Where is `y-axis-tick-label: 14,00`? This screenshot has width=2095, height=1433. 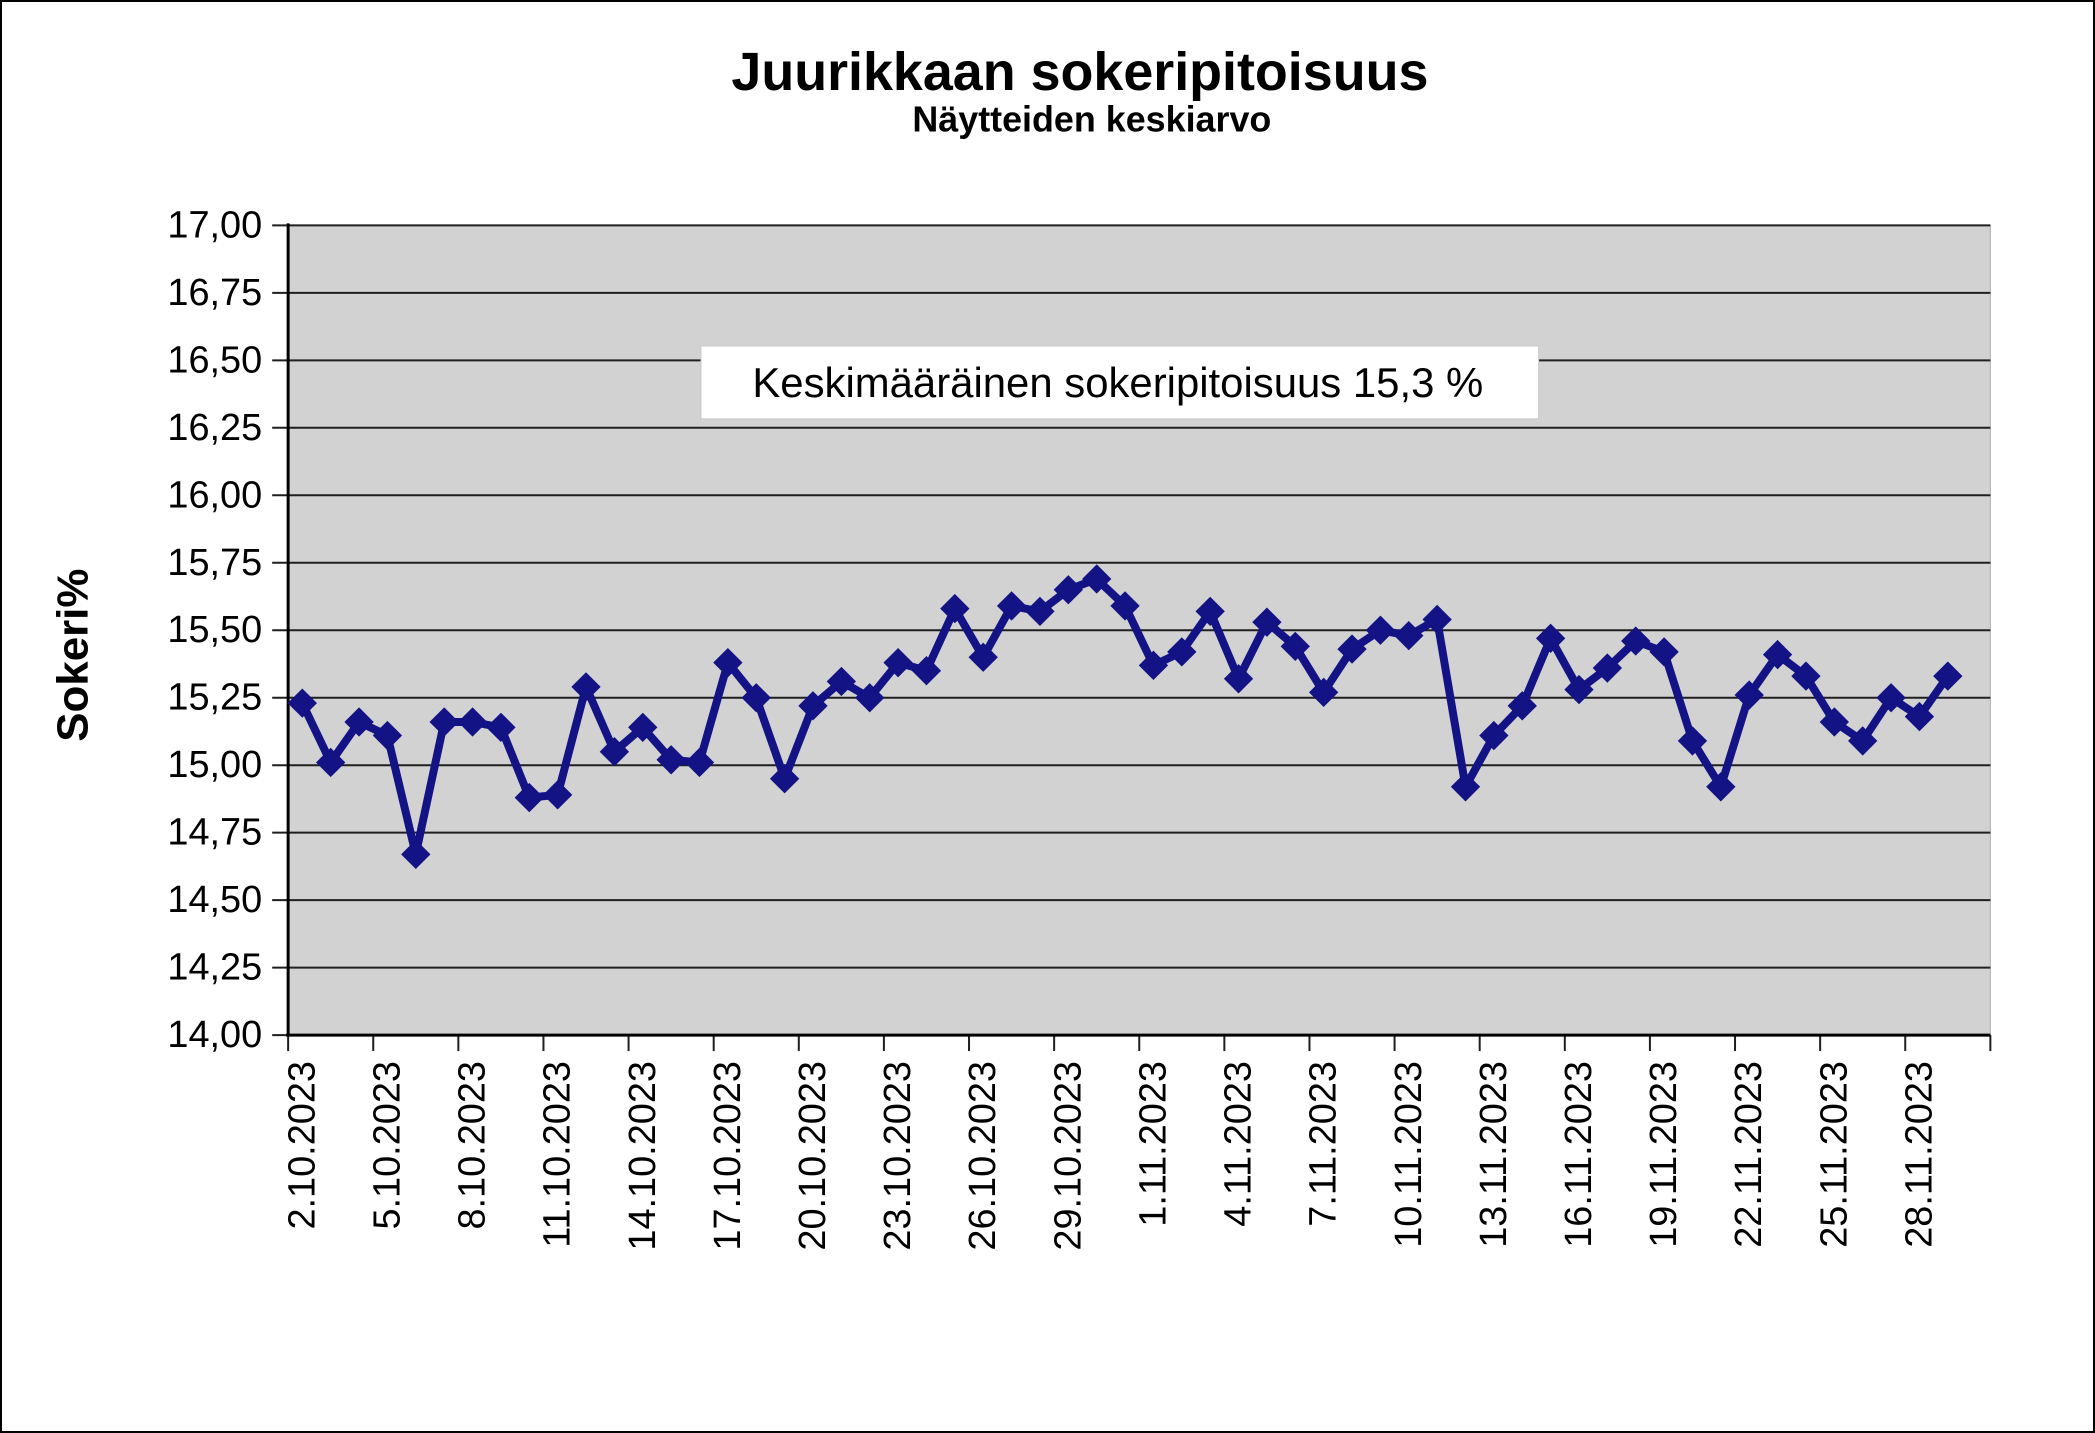 y-axis-tick-label: 14,00 is located at coordinates (214, 1035).